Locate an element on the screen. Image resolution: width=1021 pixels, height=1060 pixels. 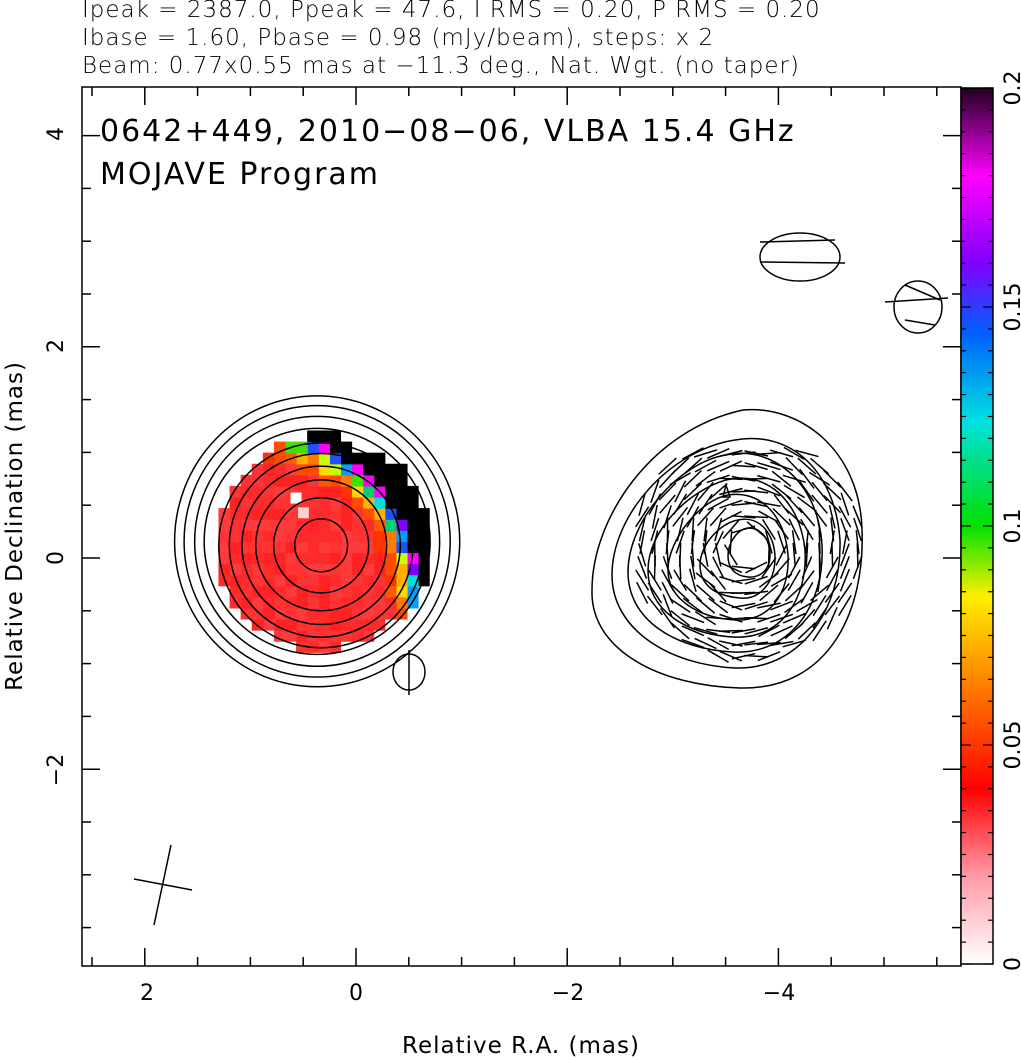
isolated-contour is located at coordinates (918, 307).